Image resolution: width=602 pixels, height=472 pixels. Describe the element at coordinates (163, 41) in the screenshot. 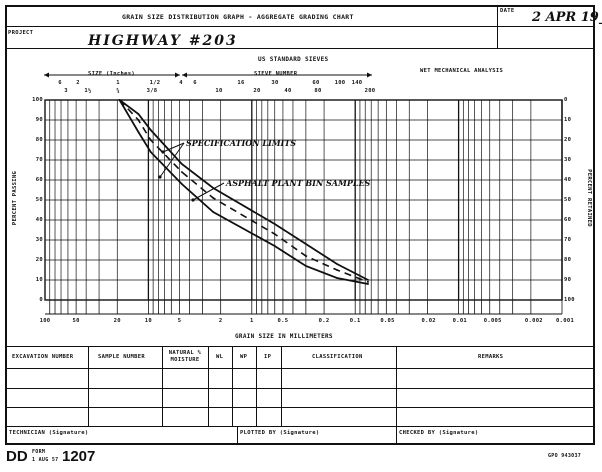

I see `project-value: HIGHWAY #203` at that location.